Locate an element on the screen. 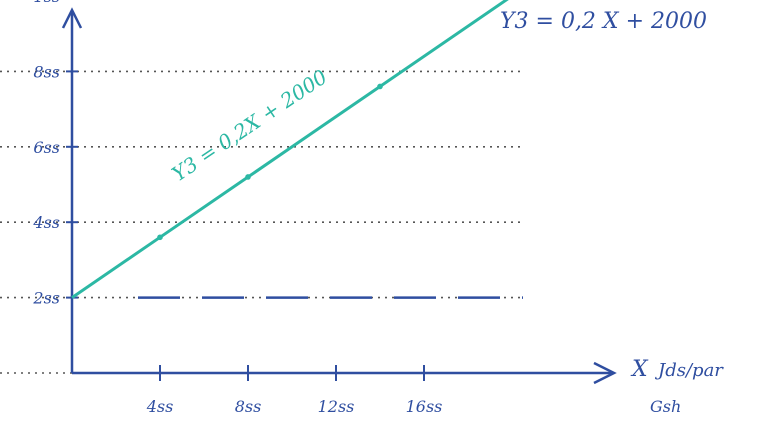 This screenshot has height=427, width=771. x-tick-label-3: 16ss is located at coordinates (424, 406).